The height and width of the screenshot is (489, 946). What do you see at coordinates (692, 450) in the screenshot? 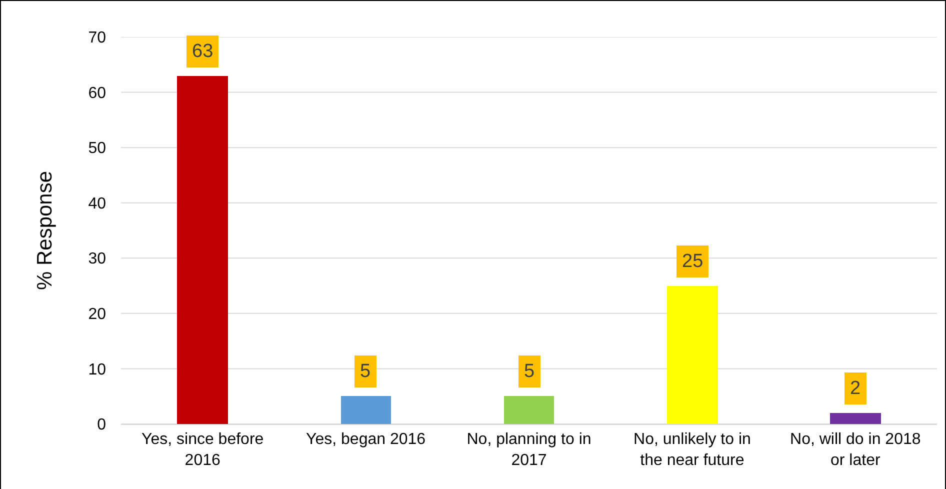
I see `x-tick-label: No, unlikely to in the near future` at bounding box center [692, 450].